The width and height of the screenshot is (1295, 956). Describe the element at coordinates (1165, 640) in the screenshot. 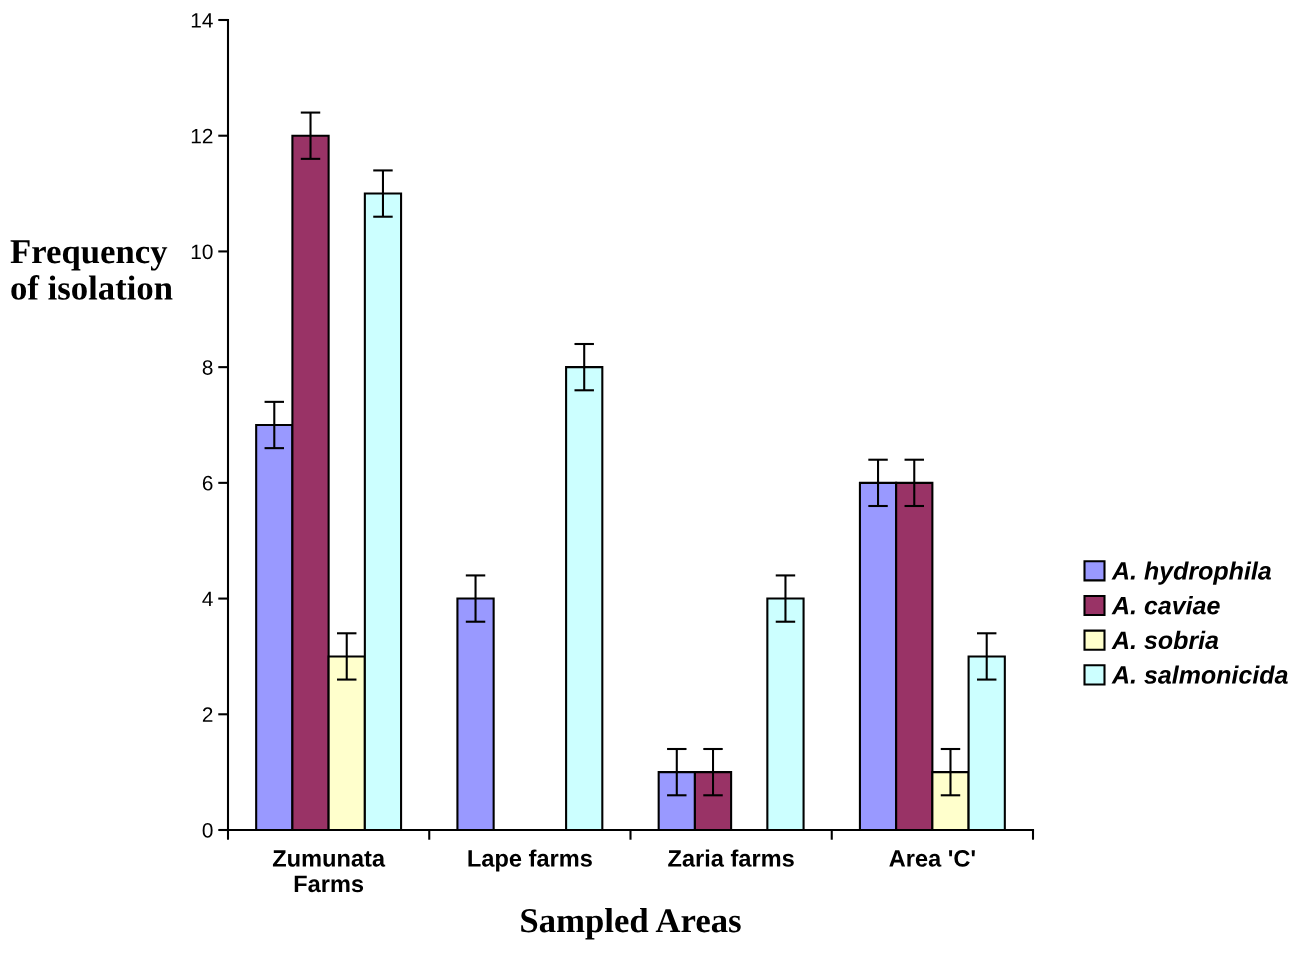

I see `legend-label: A. sobria` at that location.